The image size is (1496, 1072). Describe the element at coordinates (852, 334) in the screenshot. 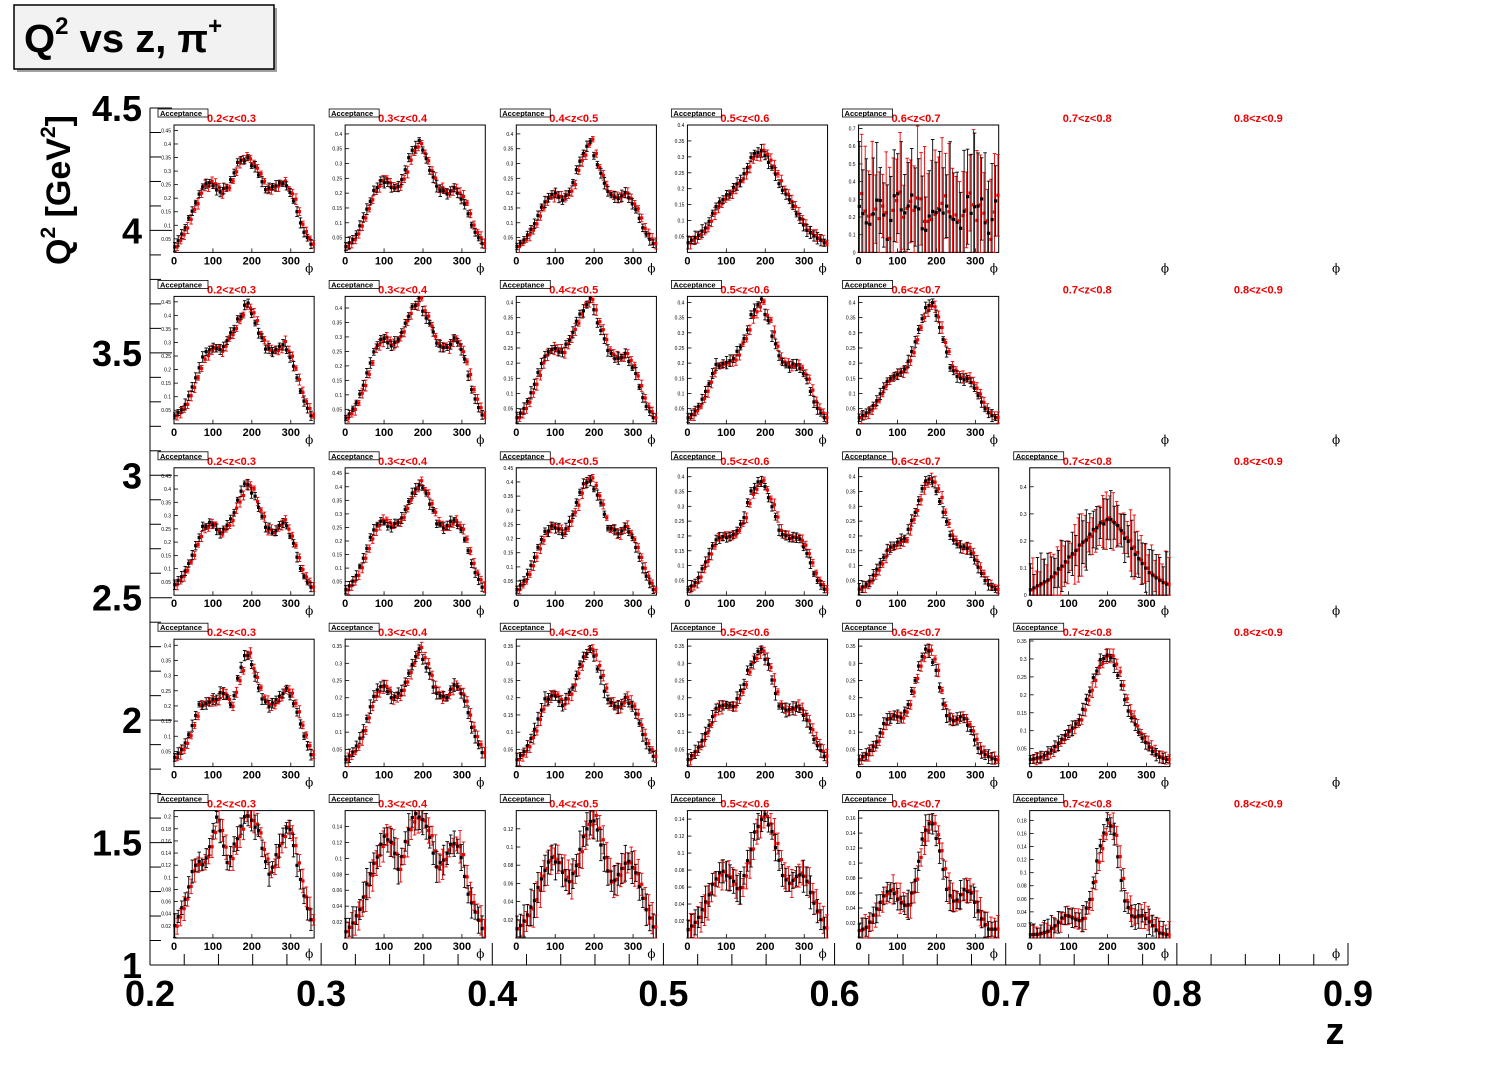

I see `y-subtick-label: 0.3` at that location.